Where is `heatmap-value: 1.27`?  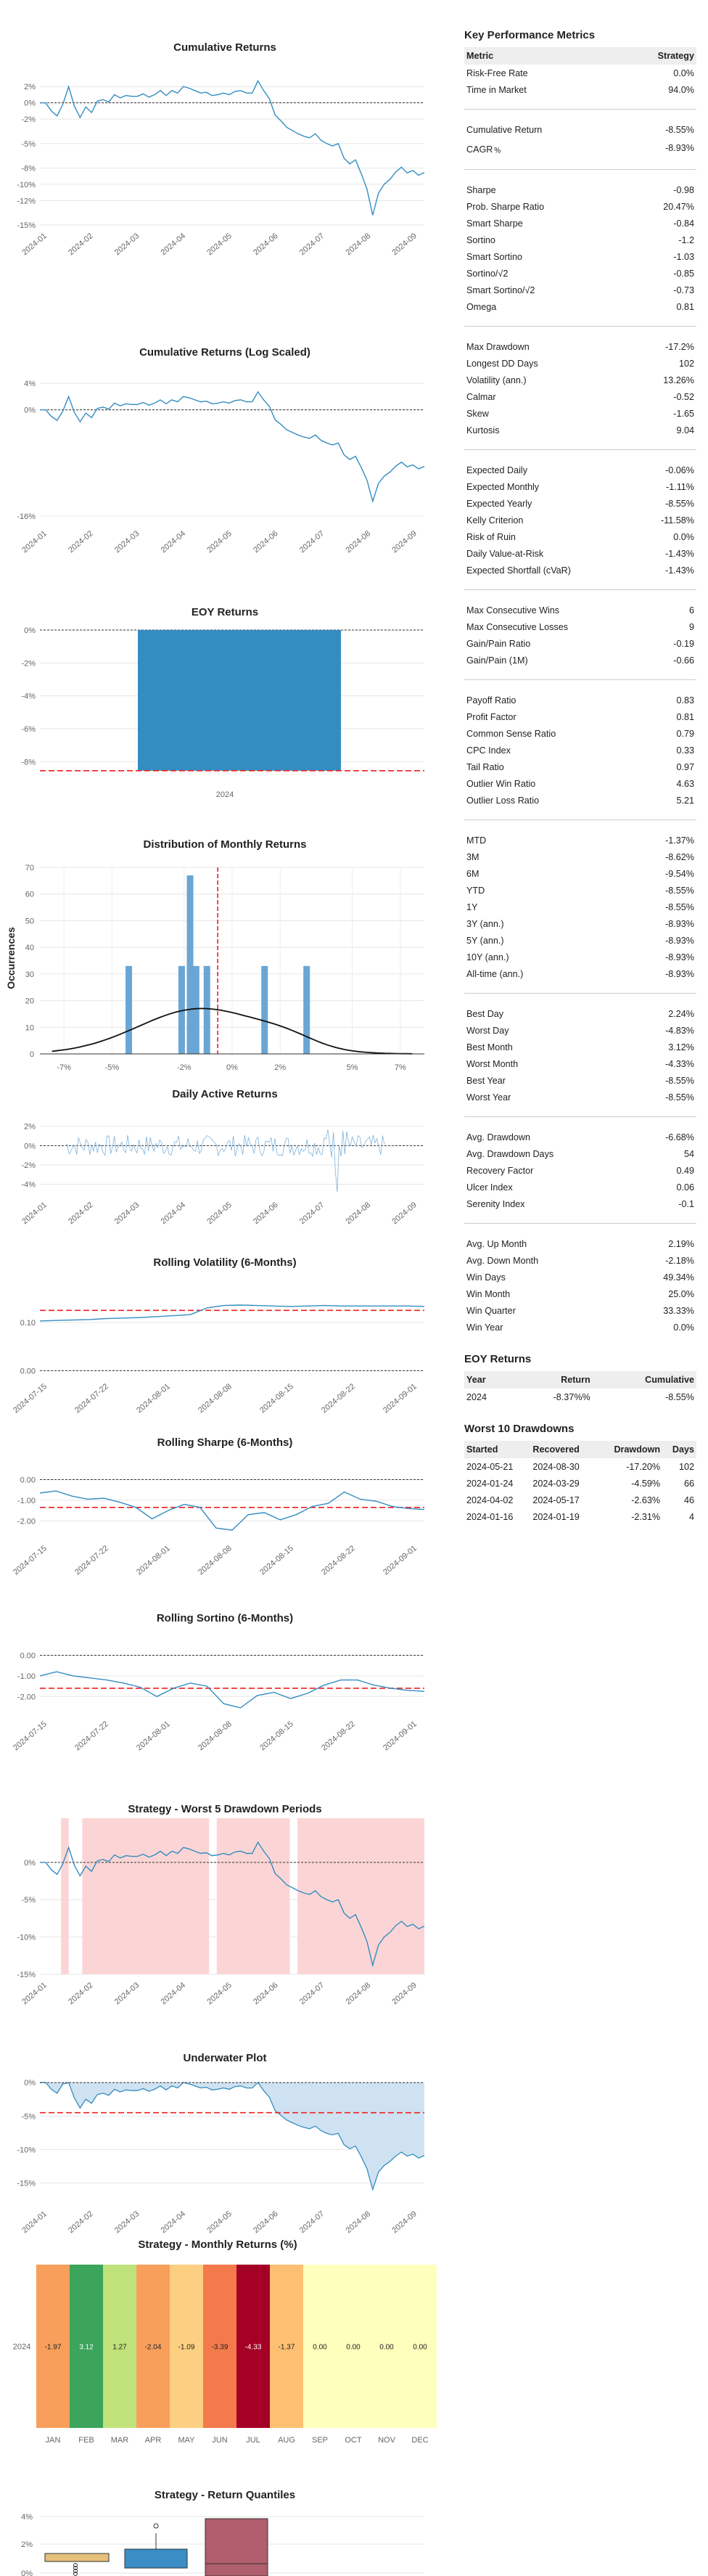
heatmap-value: 1.27 is located at coordinates (119, 2348).